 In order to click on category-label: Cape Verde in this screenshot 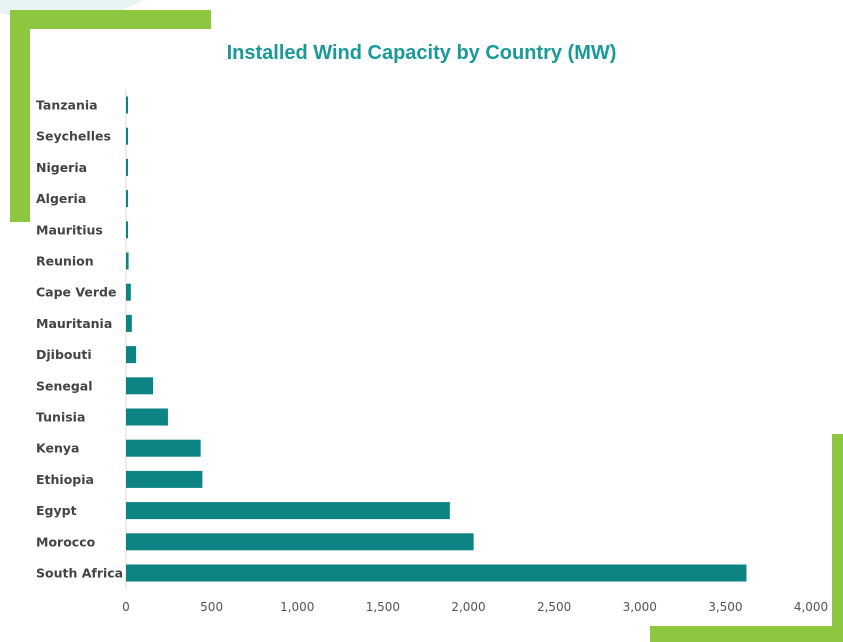, I will do `click(76, 292)`.